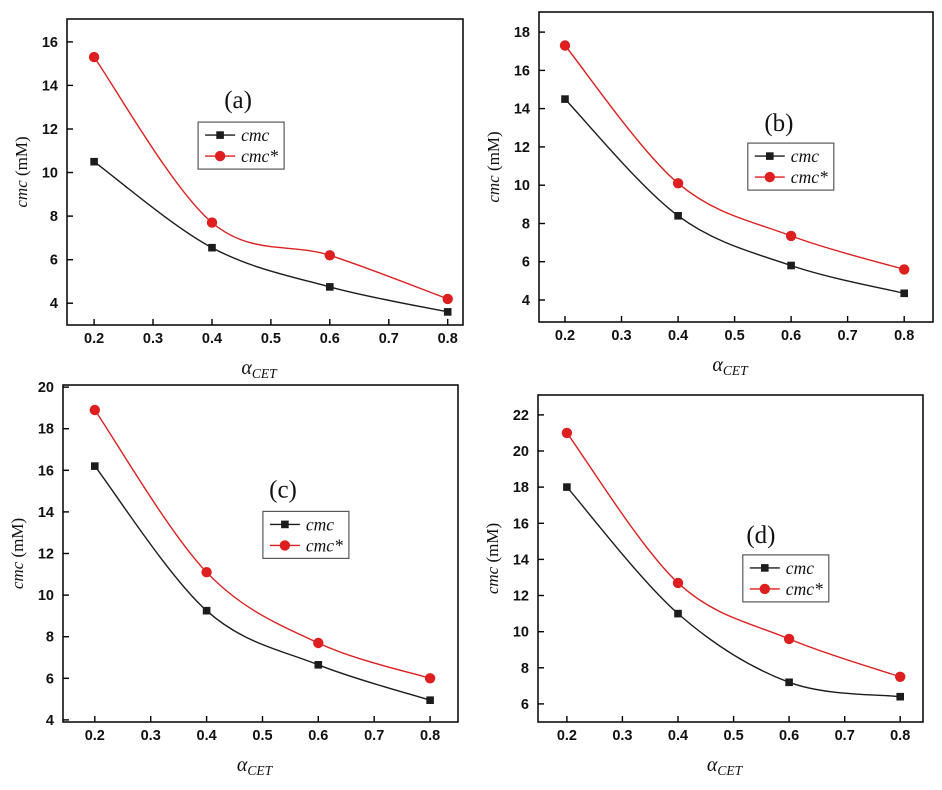 This screenshot has width=942, height=790. What do you see at coordinates (760, 535) in the screenshot?
I see `panel-title: (d)` at bounding box center [760, 535].